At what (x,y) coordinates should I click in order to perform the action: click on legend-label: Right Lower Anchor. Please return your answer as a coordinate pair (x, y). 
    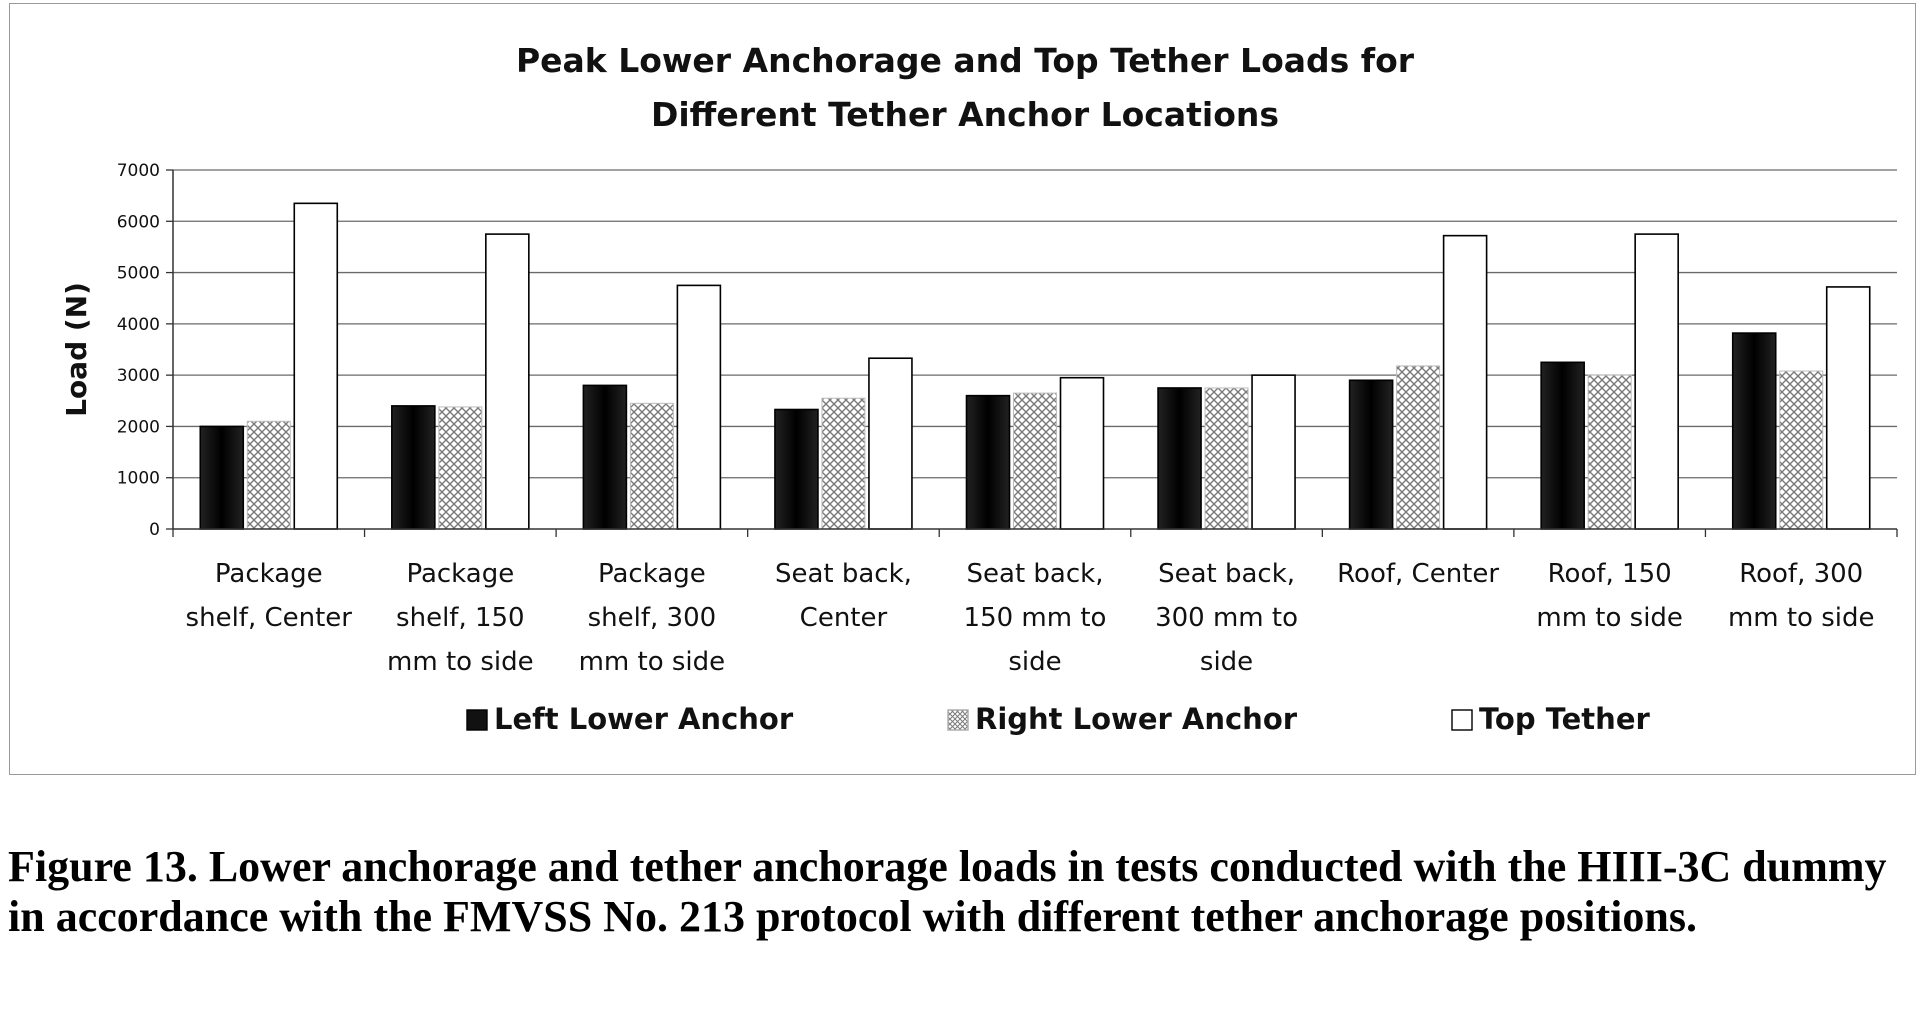
    Looking at the image, I should click on (1136, 719).